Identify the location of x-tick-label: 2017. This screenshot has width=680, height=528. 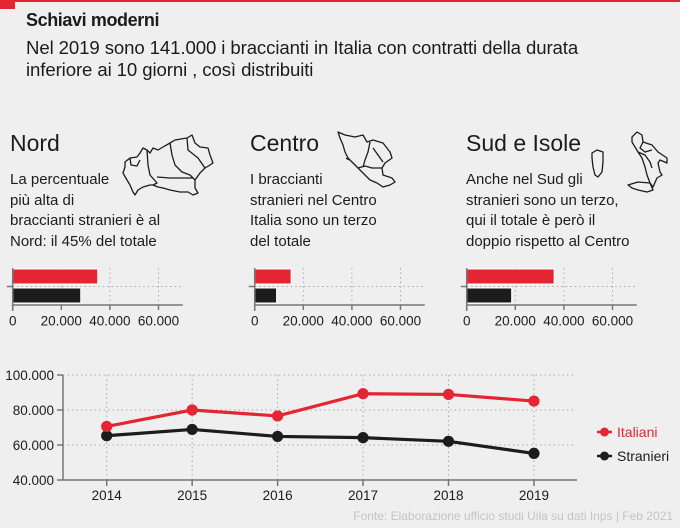
(363, 495).